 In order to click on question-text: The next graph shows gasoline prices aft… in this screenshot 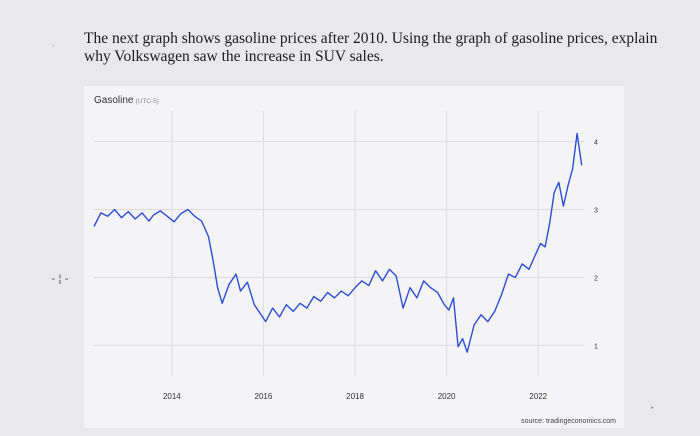, I will do `click(371, 48)`.